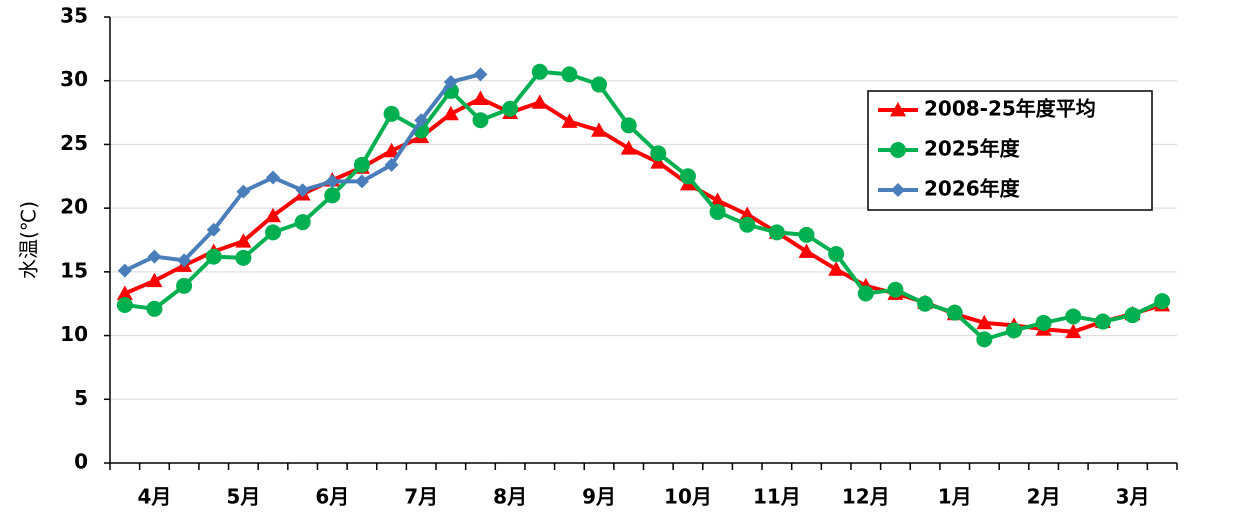 Image resolution: width=1233 pixels, height=532 pixels. What do you see at coordinates (154, 497) in the screenshot?
I see `x-tick-label: 4月` at bounding box center [154, 497].